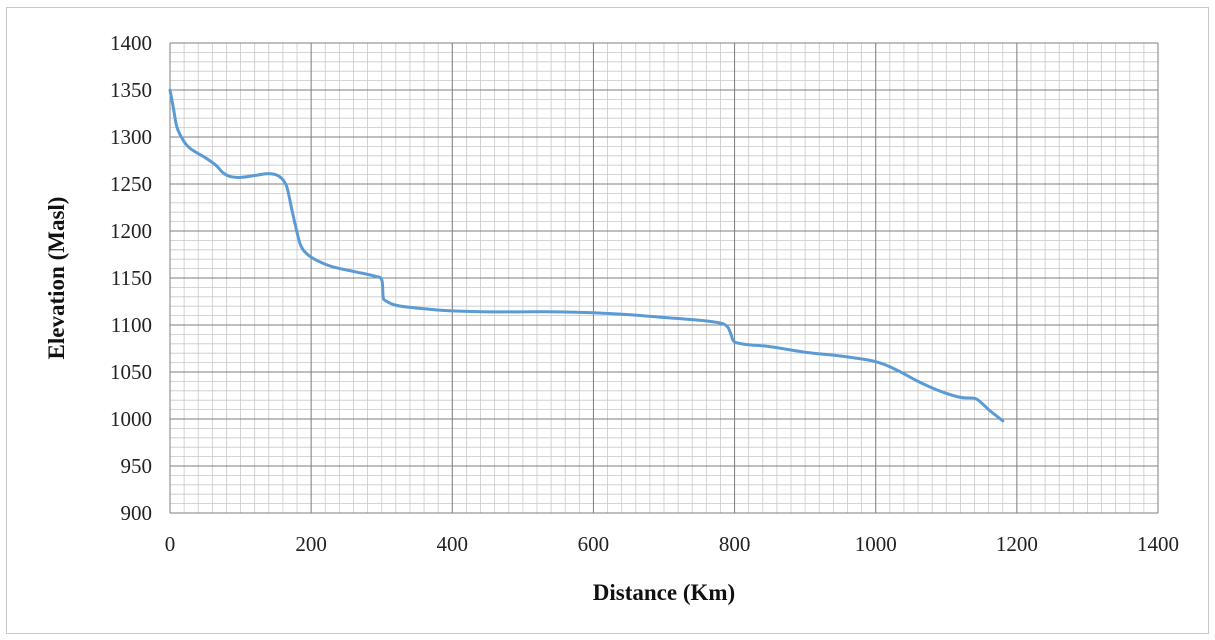 This screenshot has width=1215, height=640. Describe the element at coordinates (137, 513) in the screenshot. I see `y-tick-label: 900` at that location.